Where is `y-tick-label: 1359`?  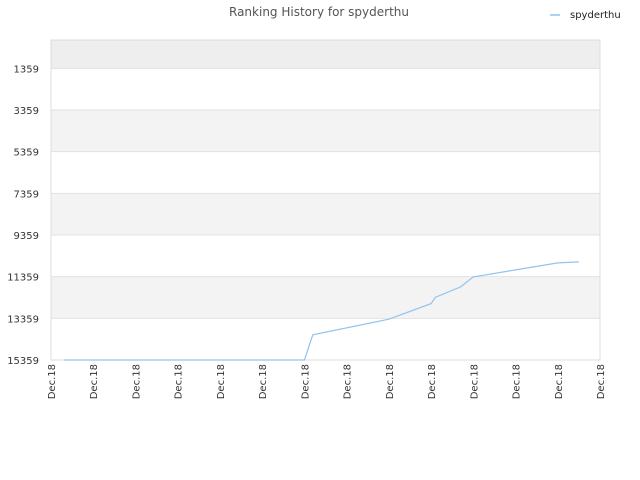
y-tick-label: 1359 is located at coordinates (26, 69).